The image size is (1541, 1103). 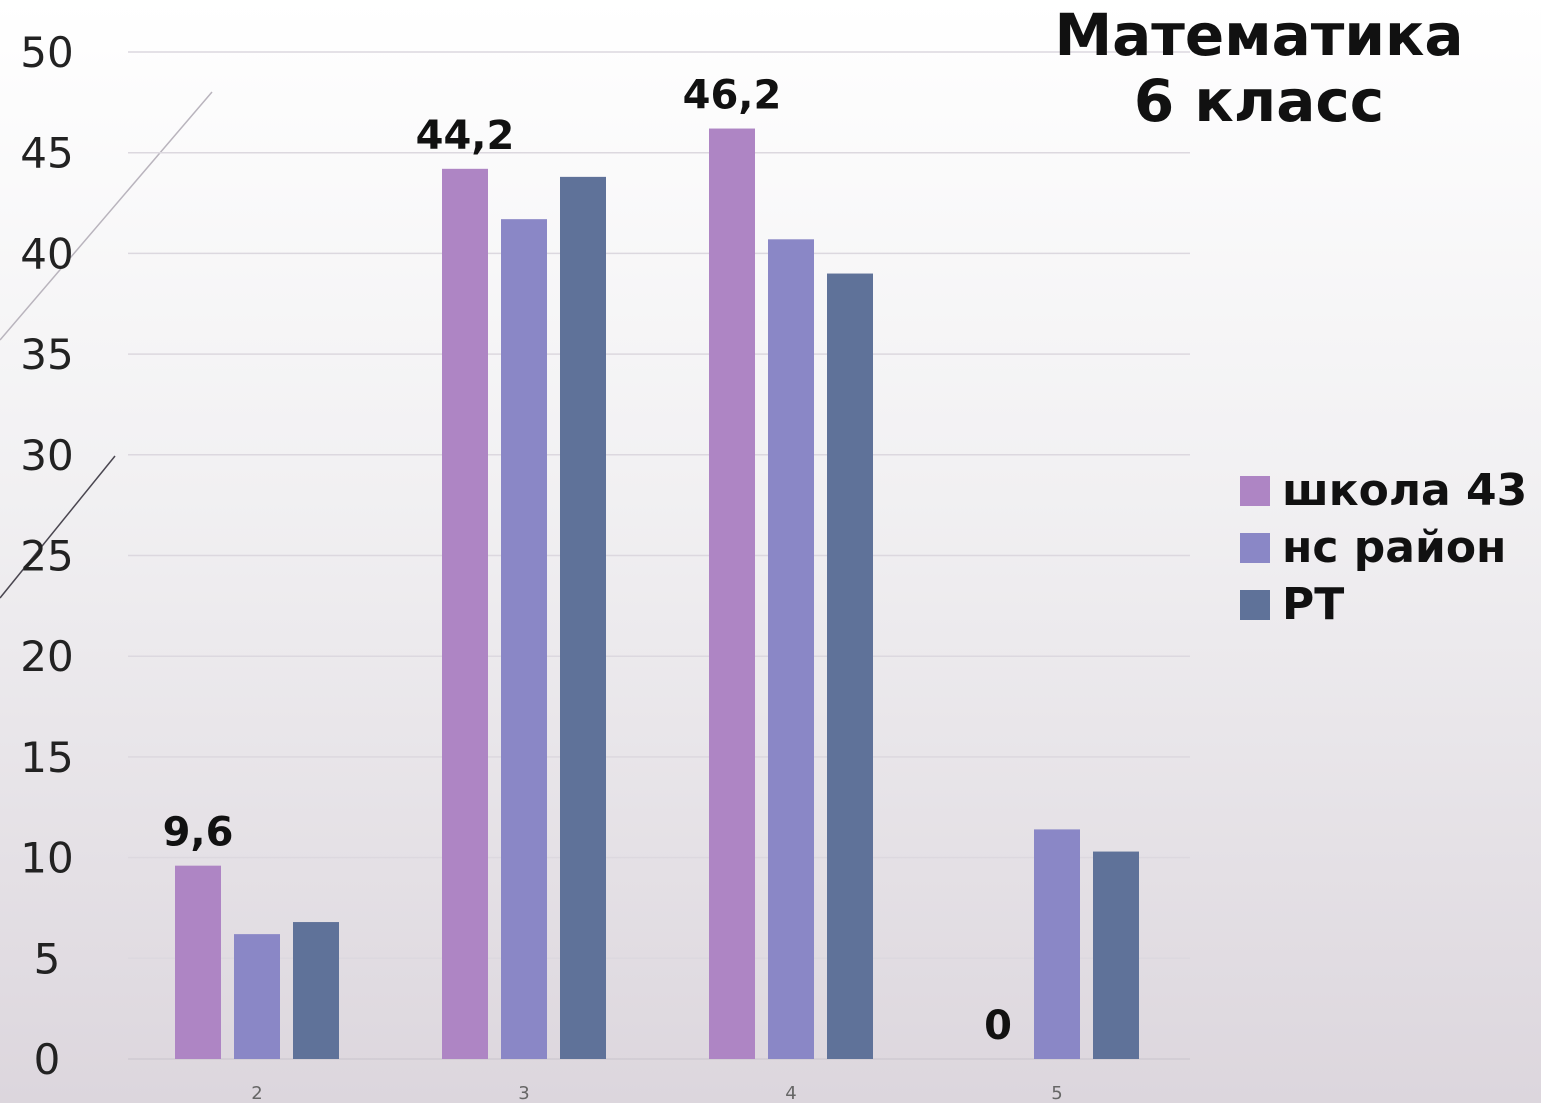 What do you see at coordinates (998, 1026) in the screenshot?
I see `data-label: 0` at bounding box center [998, 1026].